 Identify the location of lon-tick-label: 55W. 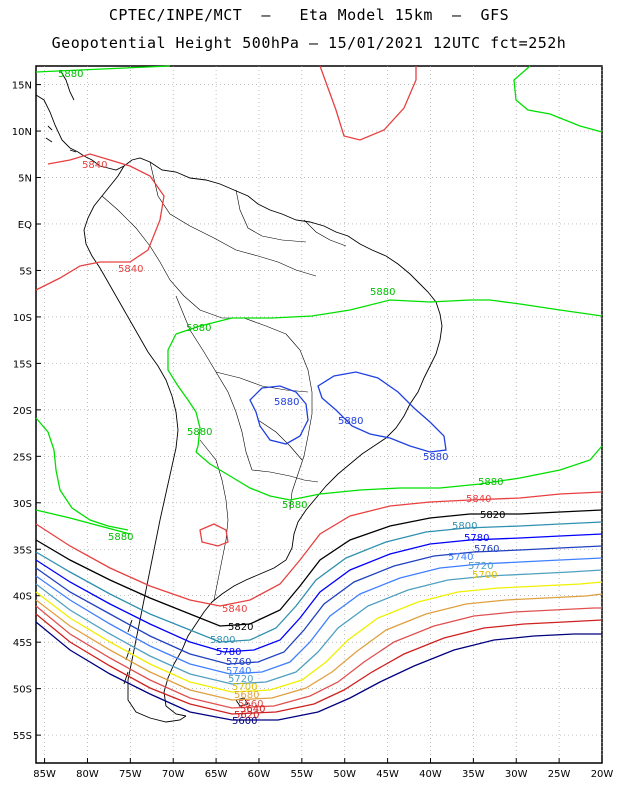
(302, 774).